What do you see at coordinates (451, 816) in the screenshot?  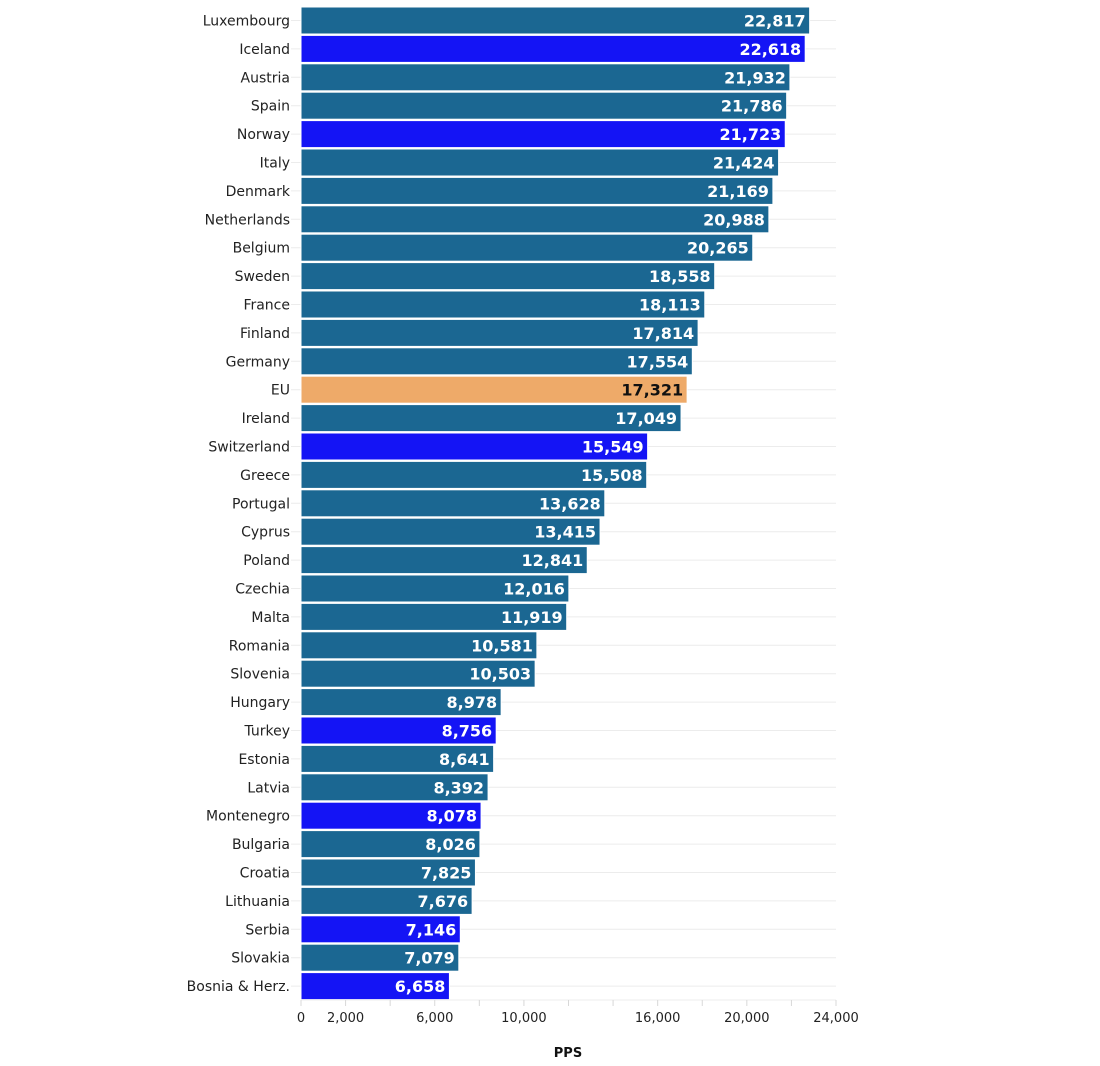 I see `value-label: 8,078` at bounding box center [451, 816].